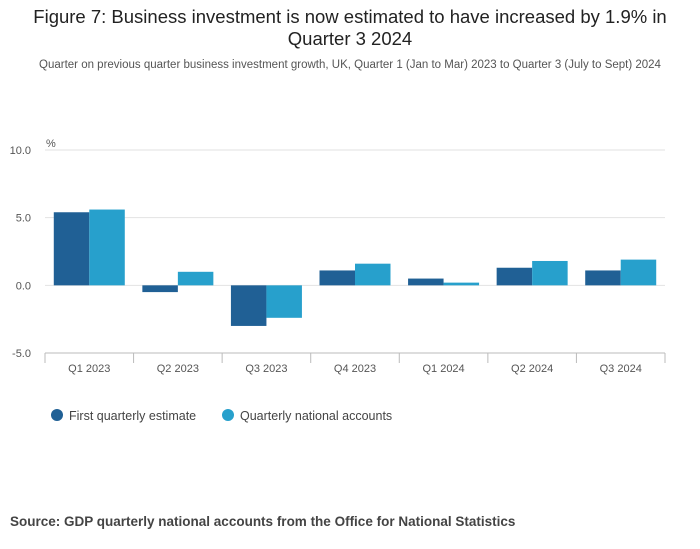  Describe the element at coordinates (178, 369) in the screenshot. I see `x-tick-label: Q2 2023` at that location.